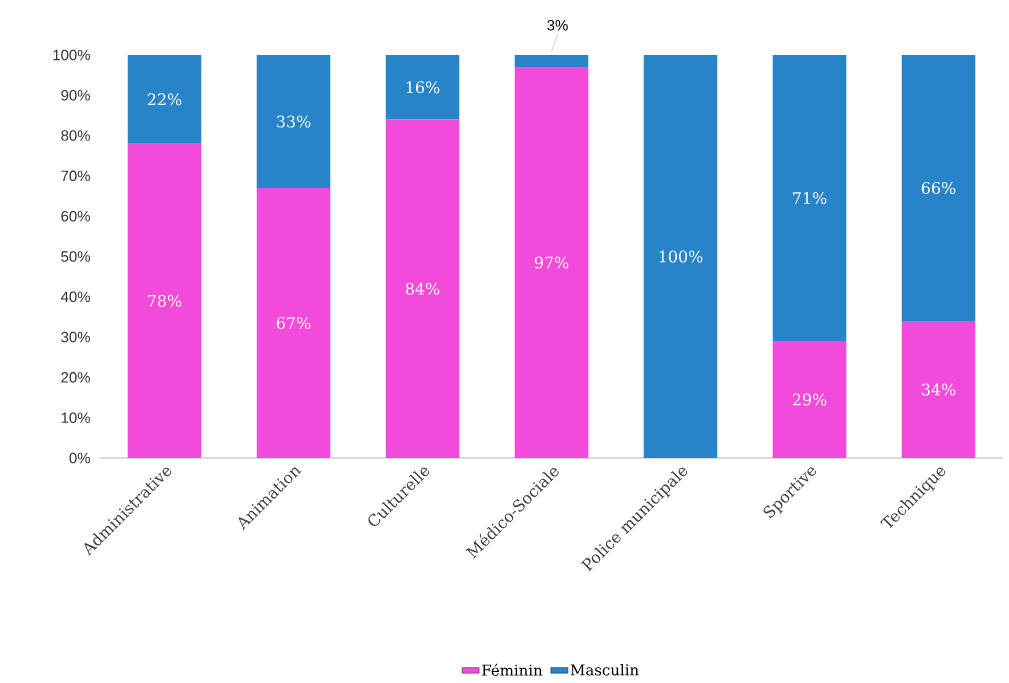 The width and height of the screenshot is (1009, 683). I want to click on y-tick-label: 50%, so click(75, 256).